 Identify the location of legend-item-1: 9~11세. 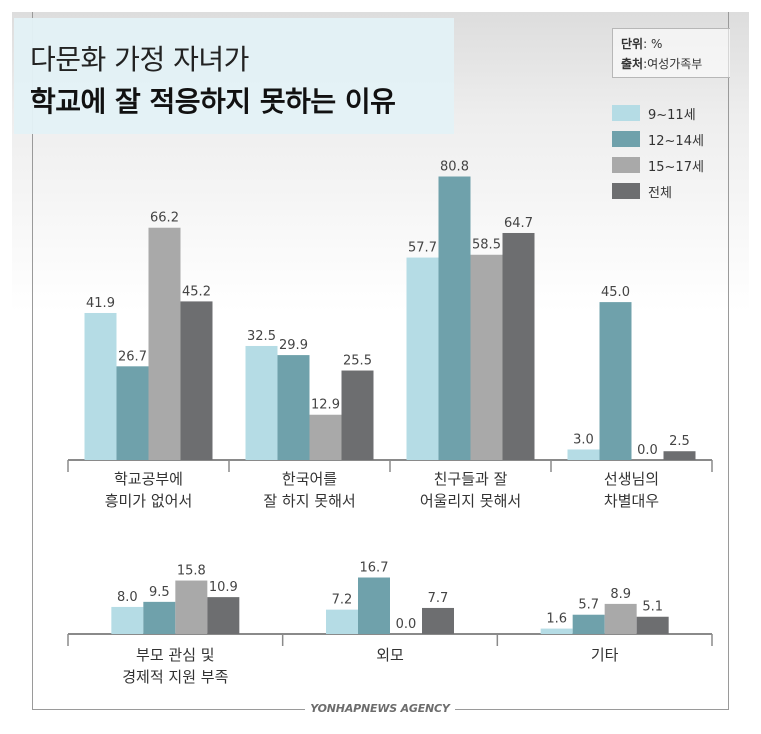
(658, 113).